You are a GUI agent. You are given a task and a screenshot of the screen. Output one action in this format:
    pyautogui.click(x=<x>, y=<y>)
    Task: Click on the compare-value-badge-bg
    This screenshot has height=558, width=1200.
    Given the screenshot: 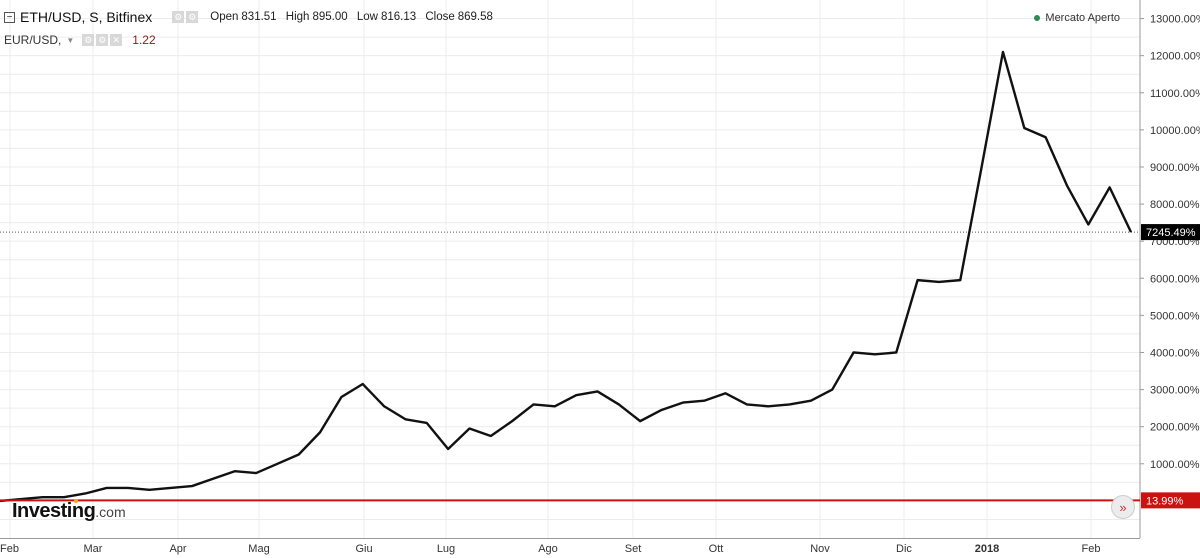 What is the action you would take?
    pyautogui.click(x=1170, y=500)
    